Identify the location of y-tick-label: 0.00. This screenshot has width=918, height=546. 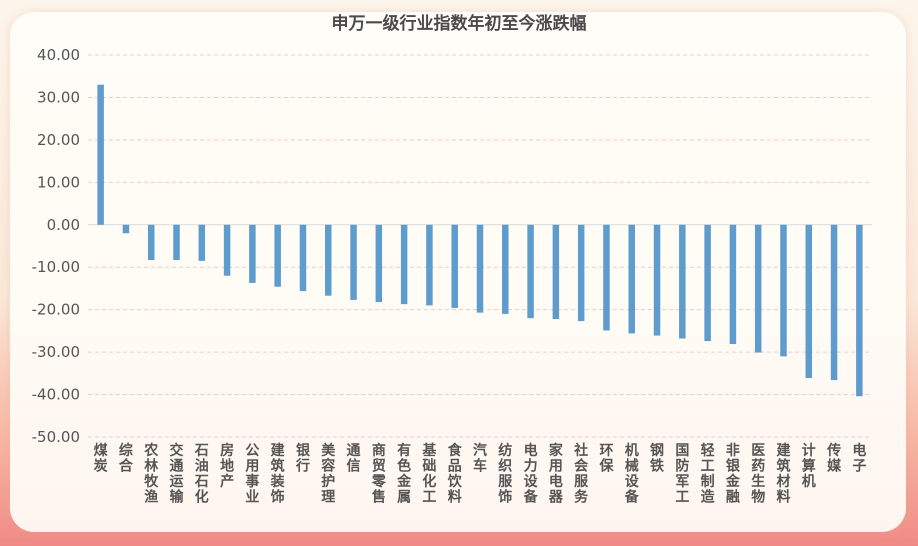
(63, 225).